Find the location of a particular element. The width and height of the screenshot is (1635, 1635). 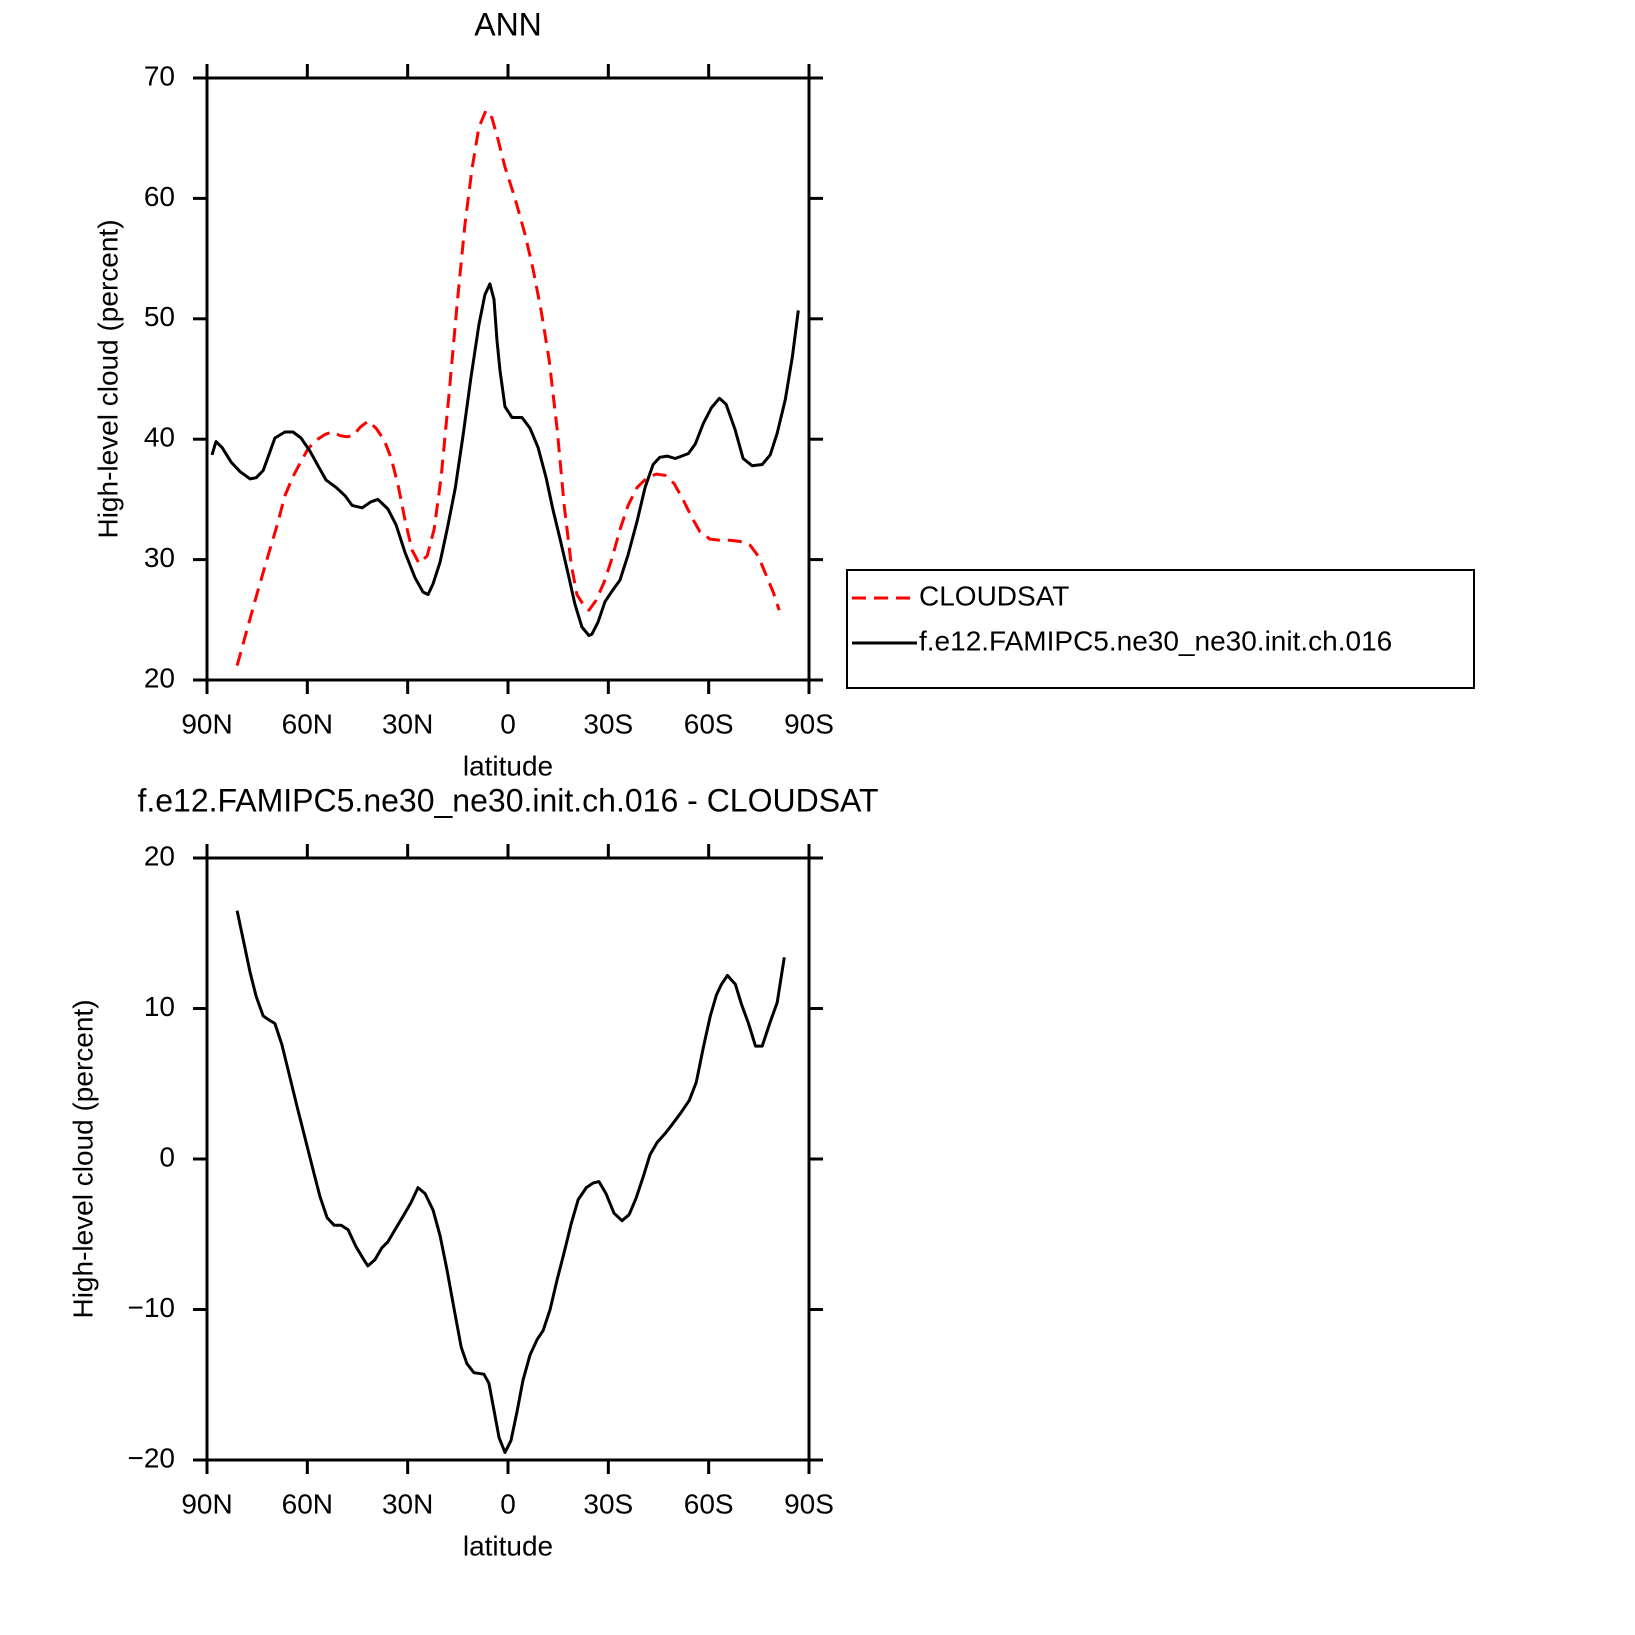

y-tick-label: 50 is located at coordinates (159, 316).